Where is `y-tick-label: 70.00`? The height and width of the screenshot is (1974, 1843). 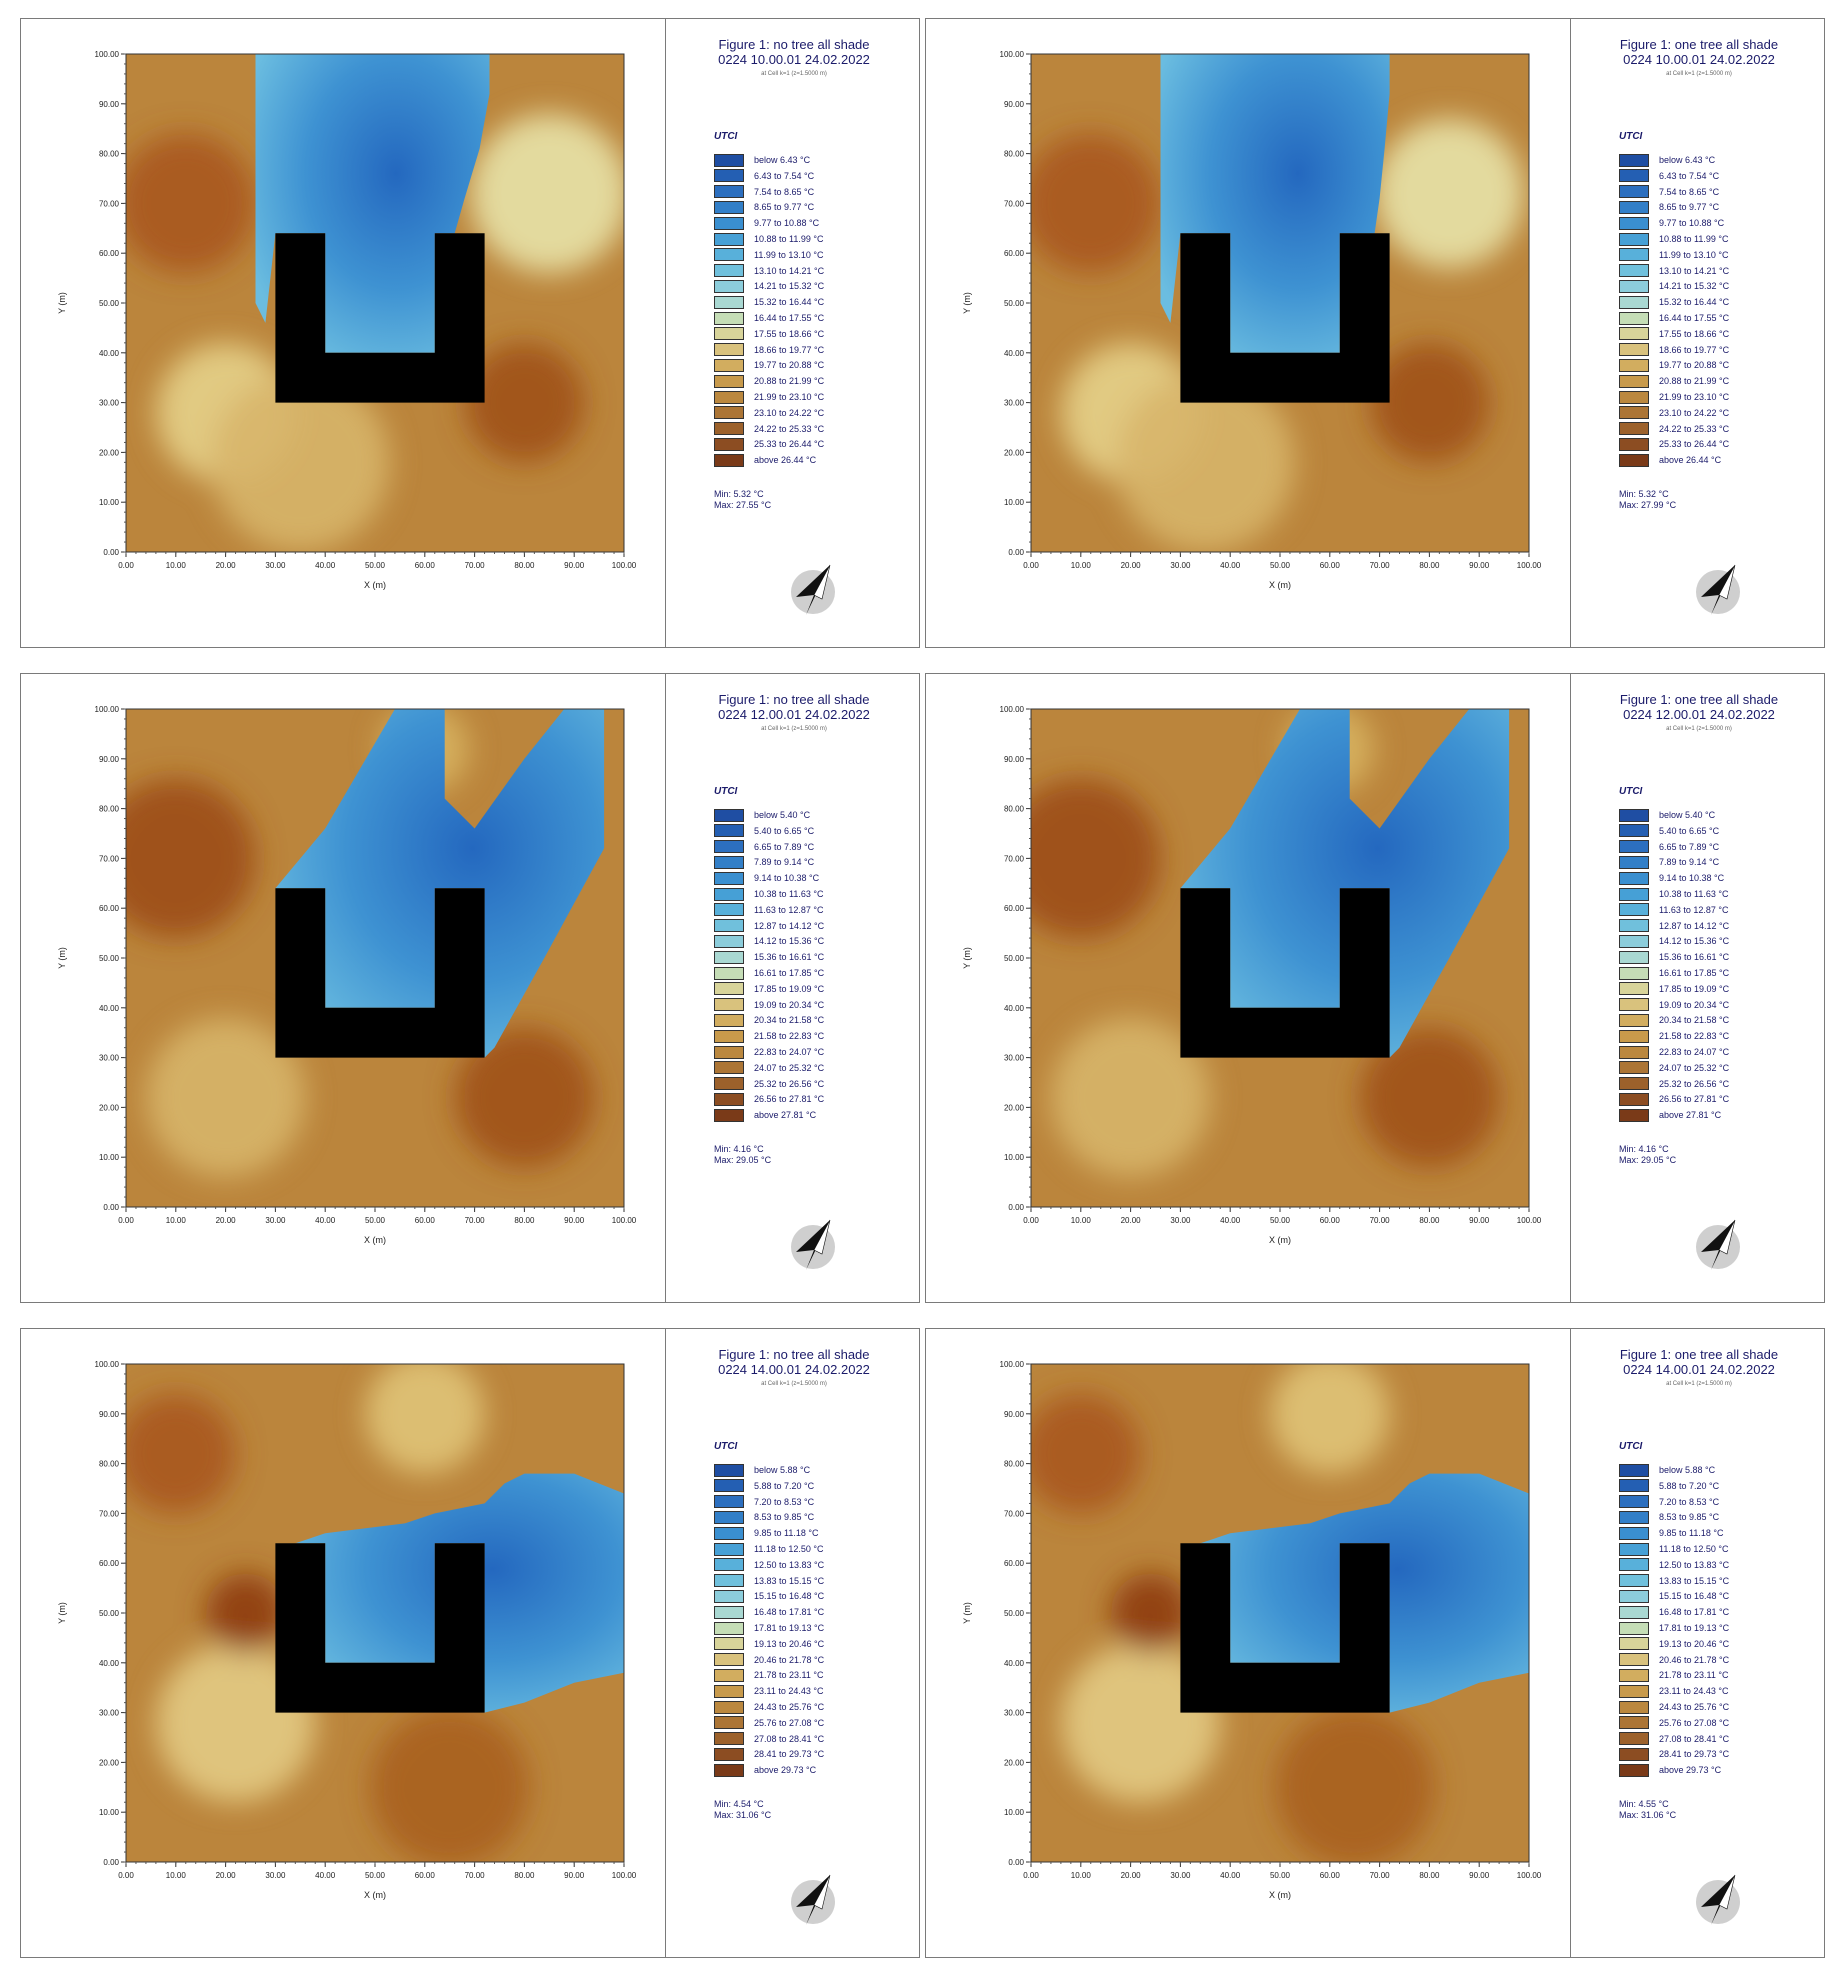
y-tick-label: 70.00 is located at coordinates (1014, 858).